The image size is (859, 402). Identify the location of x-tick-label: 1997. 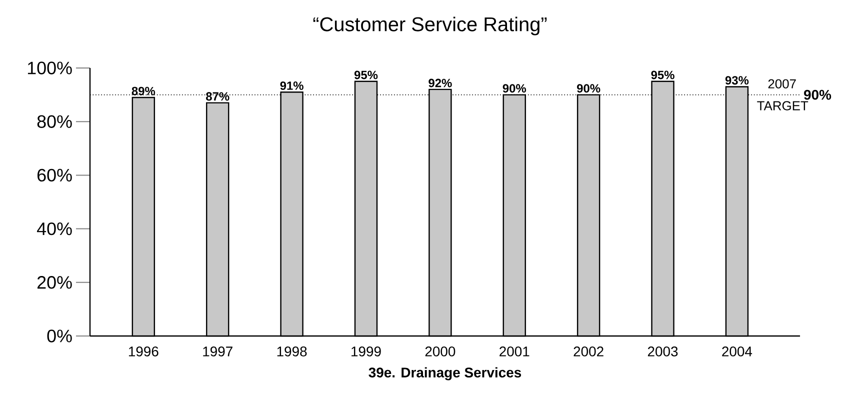
(217, 351).